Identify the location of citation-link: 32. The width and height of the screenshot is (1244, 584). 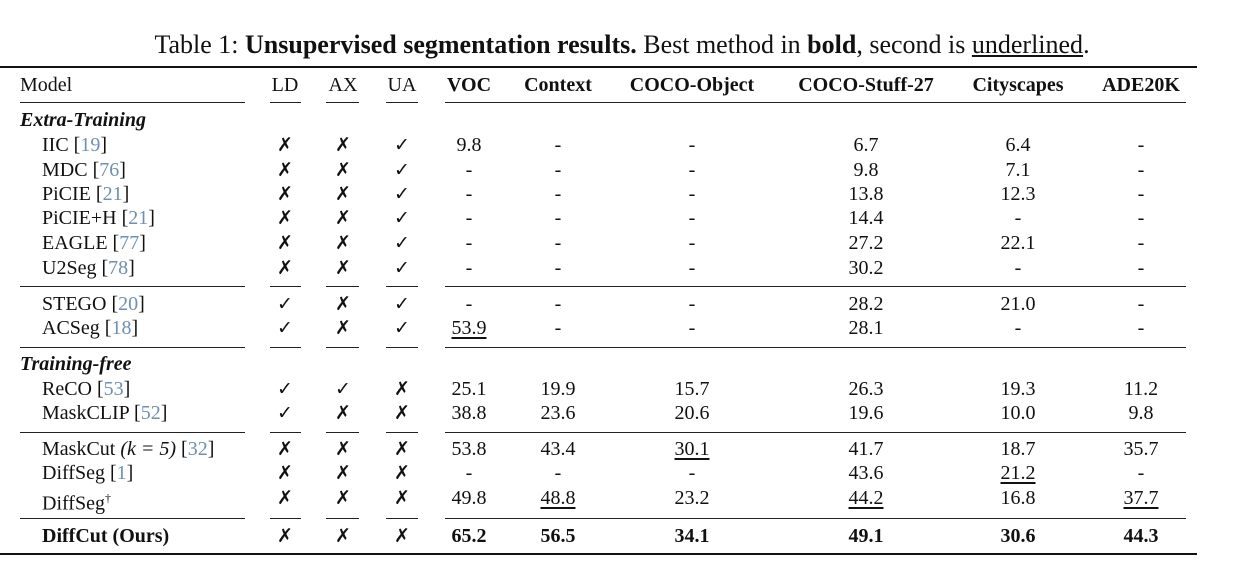
(197, 449).